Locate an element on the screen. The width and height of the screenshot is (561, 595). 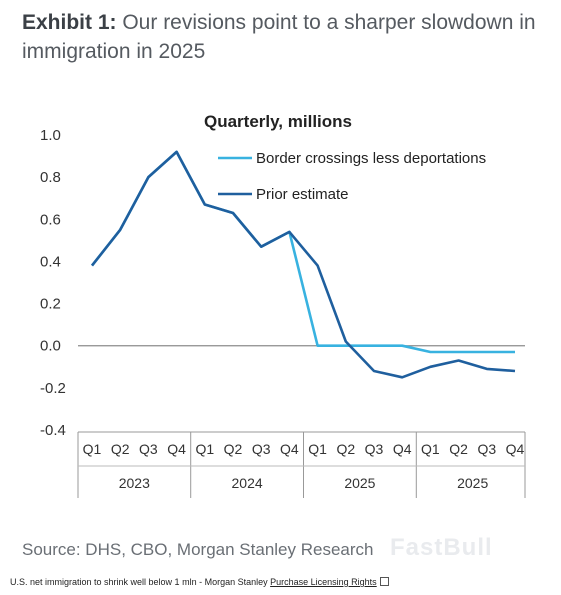
y-tick-label: 1.0 is located at coordinates (50, 135).